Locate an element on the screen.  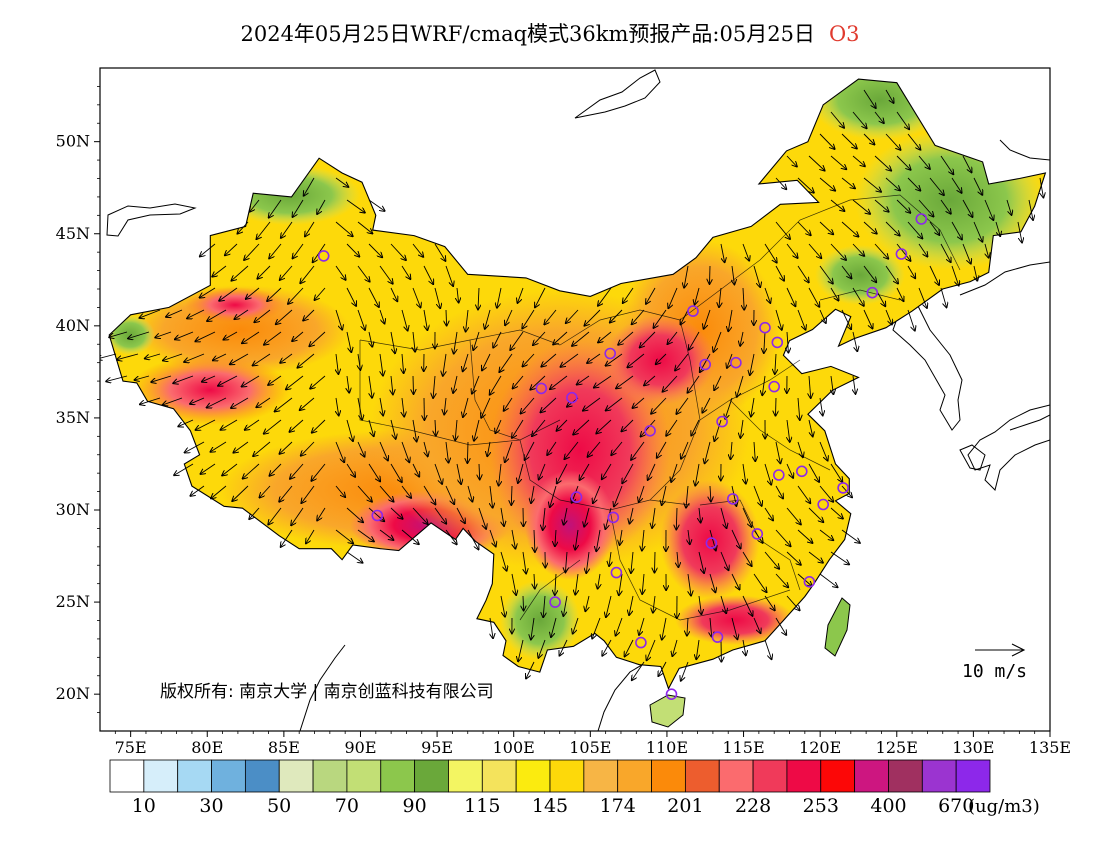
x-tick-label: 125E is located at coordinates (897, 747).